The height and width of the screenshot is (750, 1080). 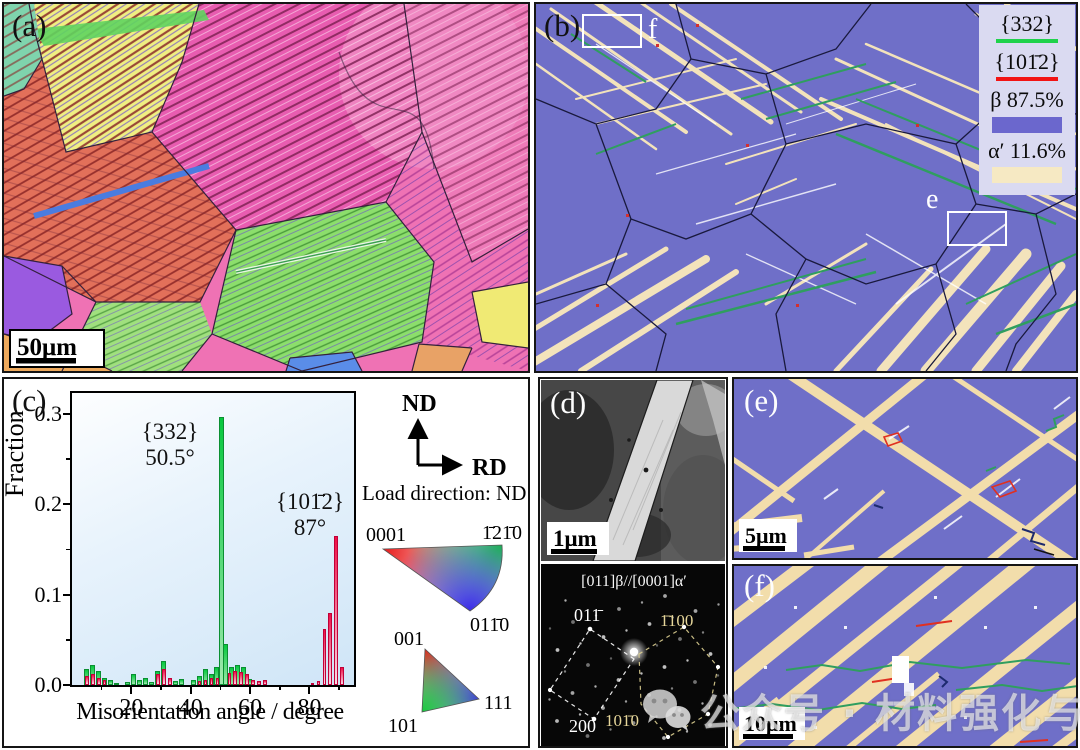 I want to click on annotation-1012-line2: 87°, so click(x=310, y=528).